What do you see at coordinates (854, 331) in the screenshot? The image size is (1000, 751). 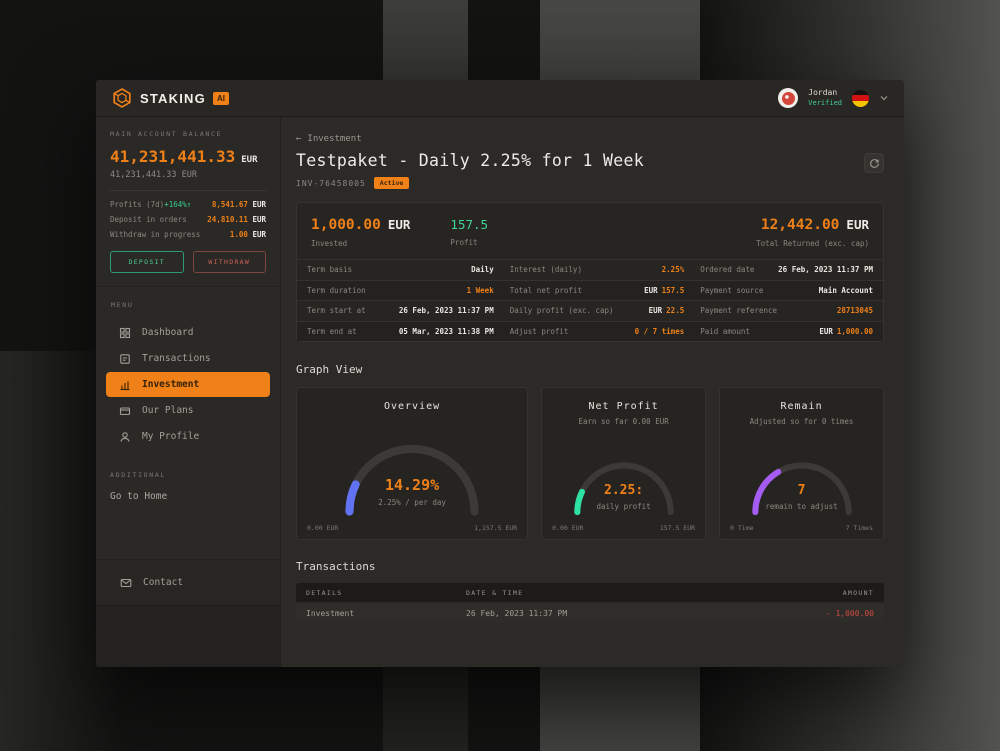 I see `detail-value: 1,000.00` at bounding box center [854, 331].